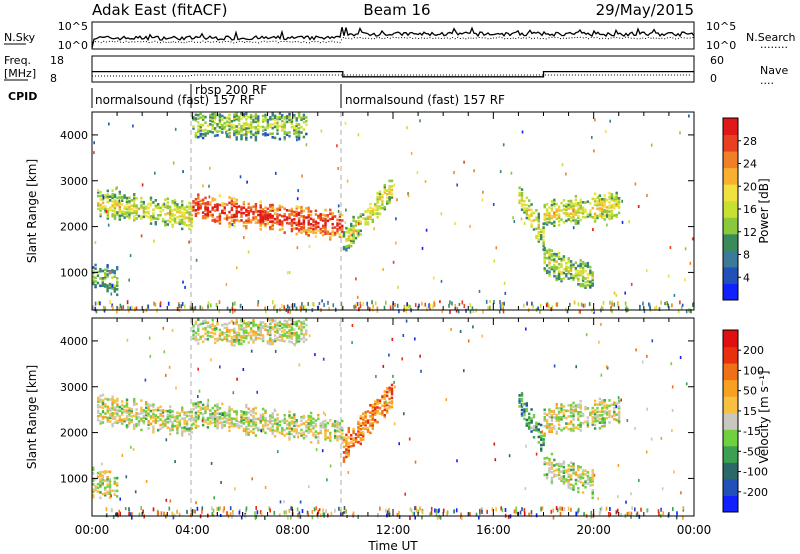  I want to click on velocity-y-tick-label-2: 3000, so click(74, 387).